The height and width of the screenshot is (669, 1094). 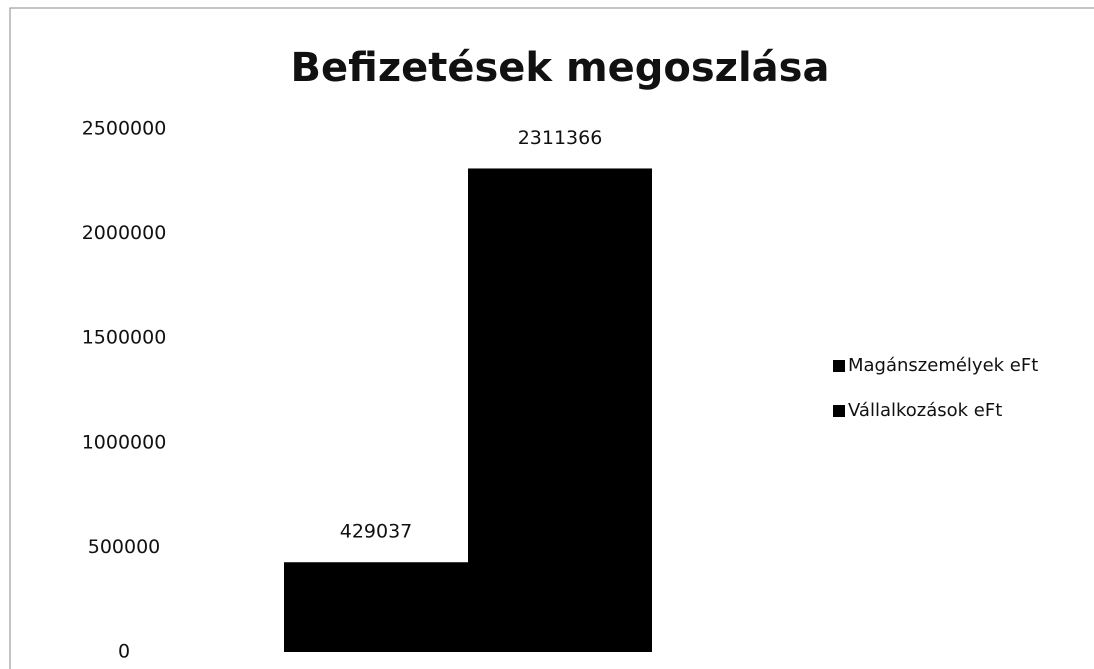 What do you see at coordinates (943, 365) in the screenshot?
I see `legend-label: Magánszemélyek eFt` at bounding box center [943, 365].